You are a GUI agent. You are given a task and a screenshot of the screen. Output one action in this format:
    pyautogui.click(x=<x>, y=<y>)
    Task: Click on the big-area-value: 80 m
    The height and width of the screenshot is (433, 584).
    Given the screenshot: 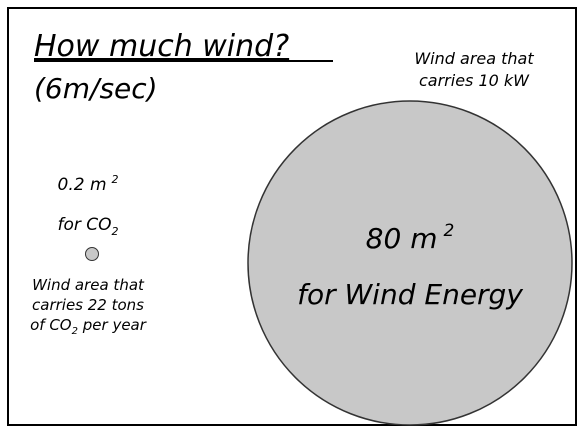 What is the action you would take?
    pyautogui.click(x=402, y=238)
    